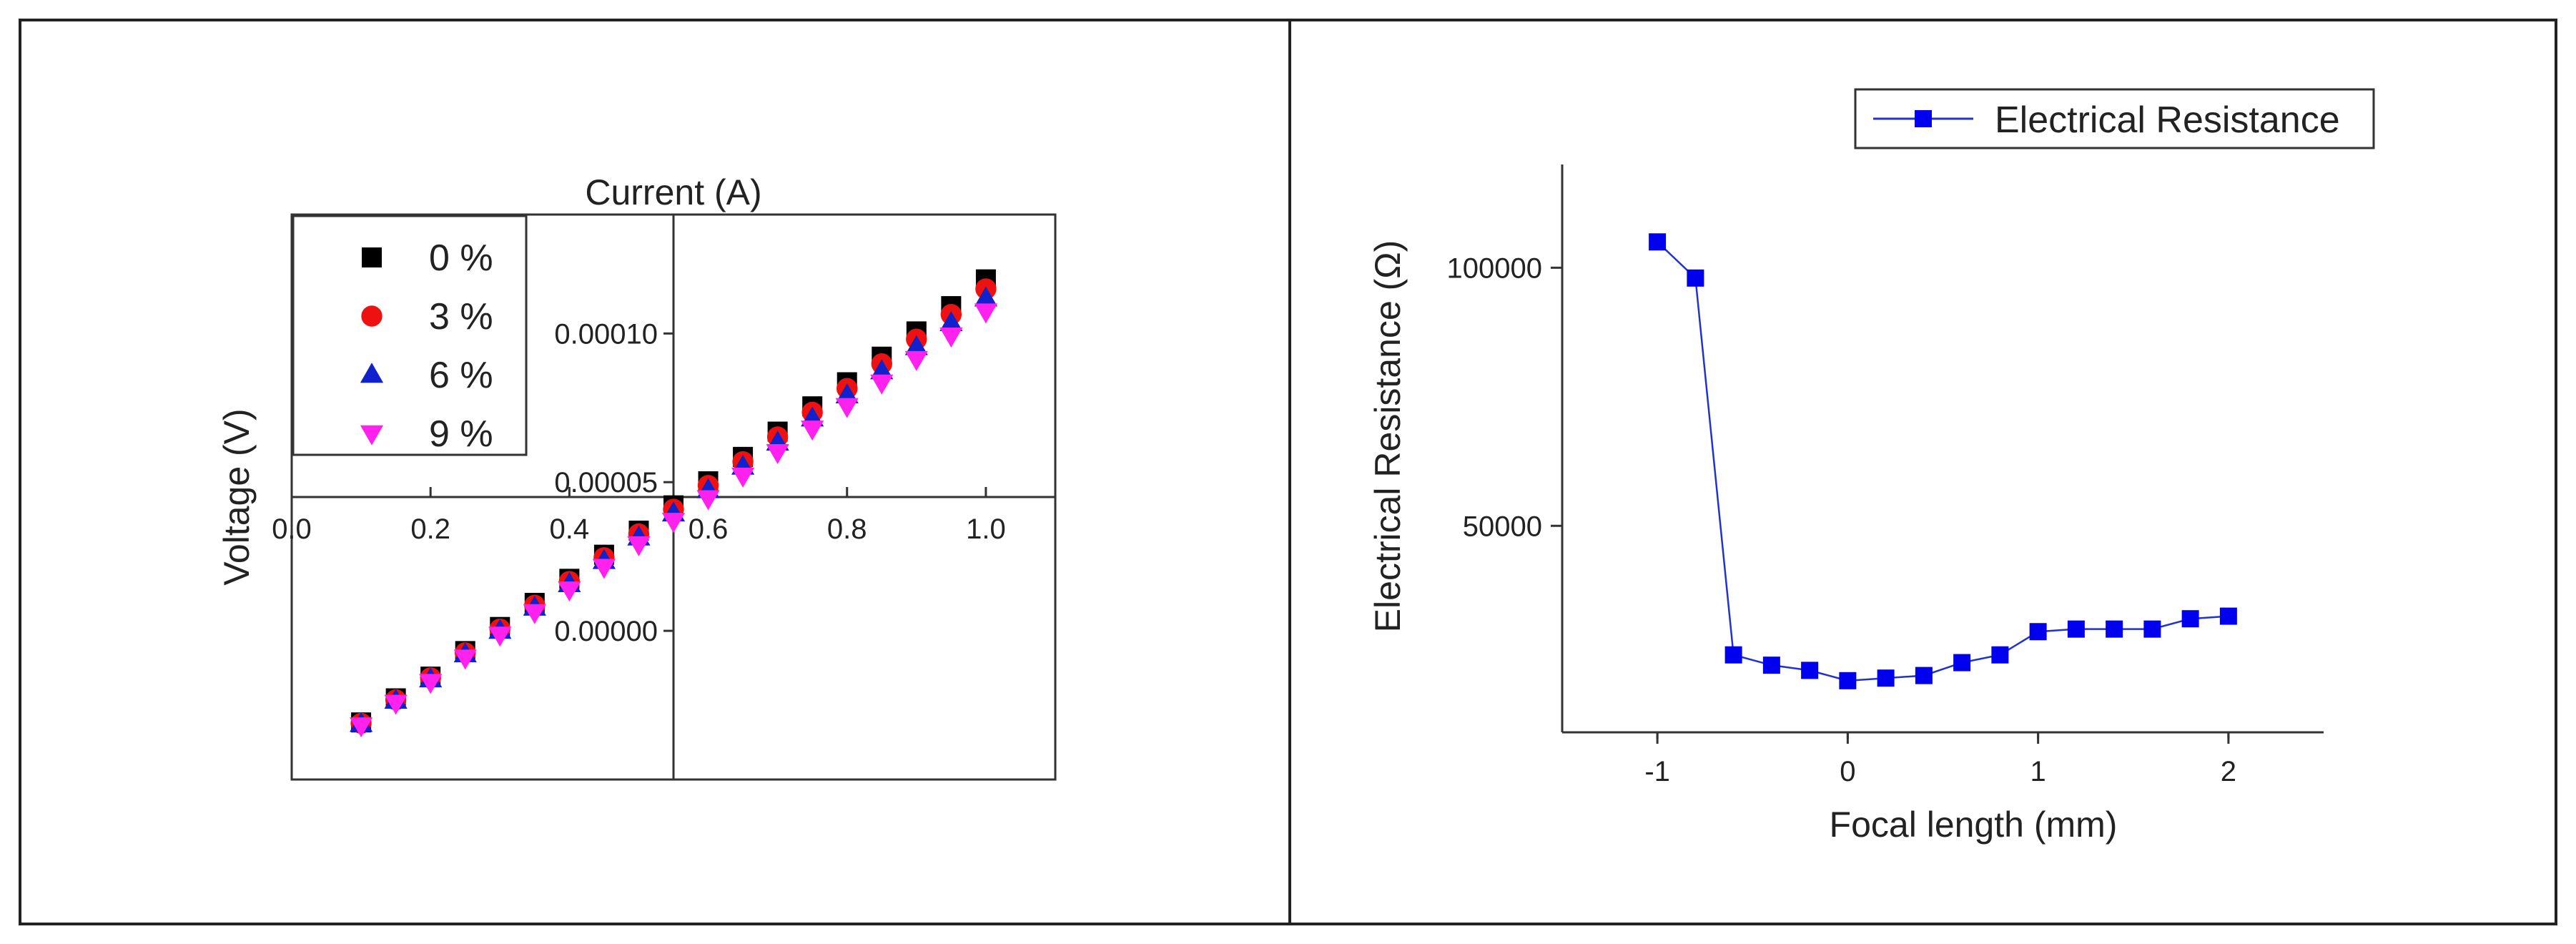 This screenshot has height=944, width=2576. What do you see at coordinates (2228, 772) in the screenshot?
I see `res-x-tick-label: 2` at bounding box center [2228, 772].